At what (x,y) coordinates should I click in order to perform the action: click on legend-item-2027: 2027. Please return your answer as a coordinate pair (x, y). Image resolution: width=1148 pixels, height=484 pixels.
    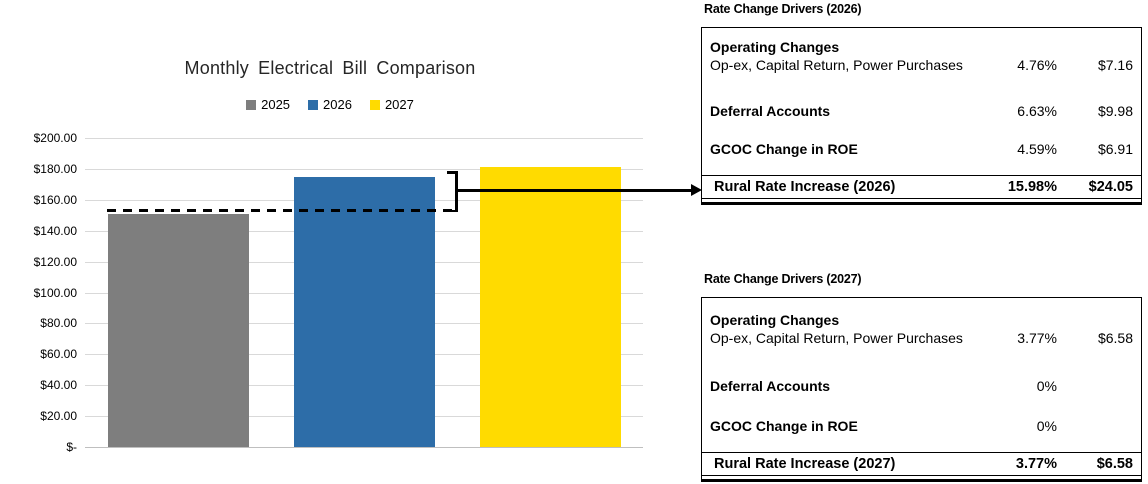
    Looking at the image, I should click on (391, 104).